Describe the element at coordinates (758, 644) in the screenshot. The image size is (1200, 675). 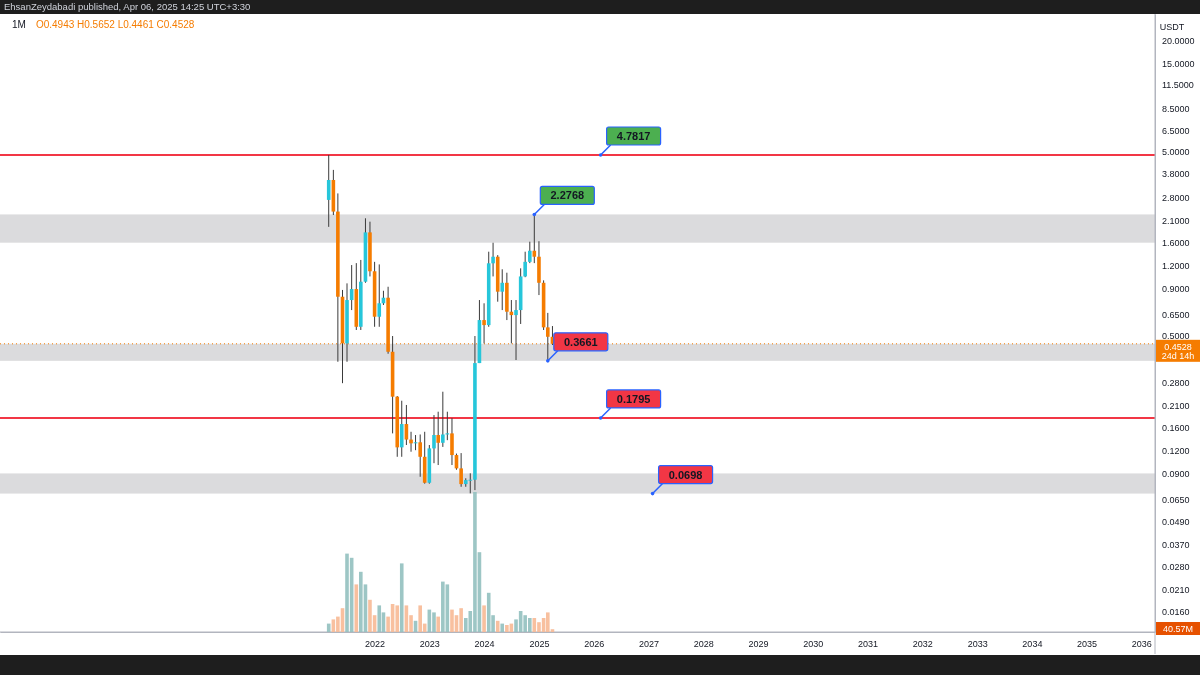
I see `x-tick-label: 2029` at that location.